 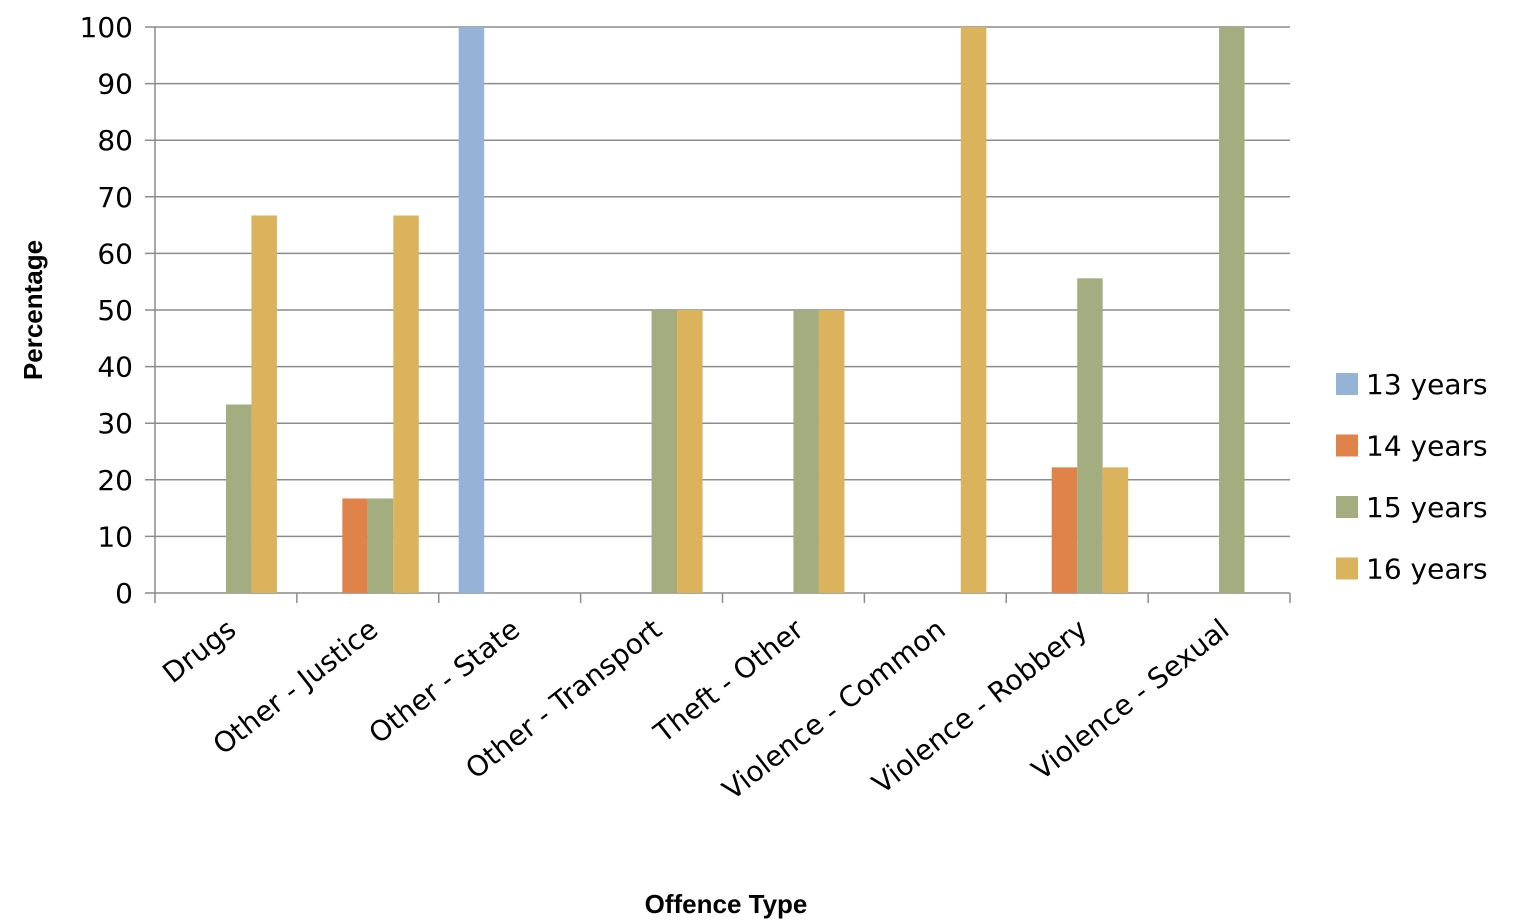 I want to click on y-tick-label: 60, so click(x=115, y=253).